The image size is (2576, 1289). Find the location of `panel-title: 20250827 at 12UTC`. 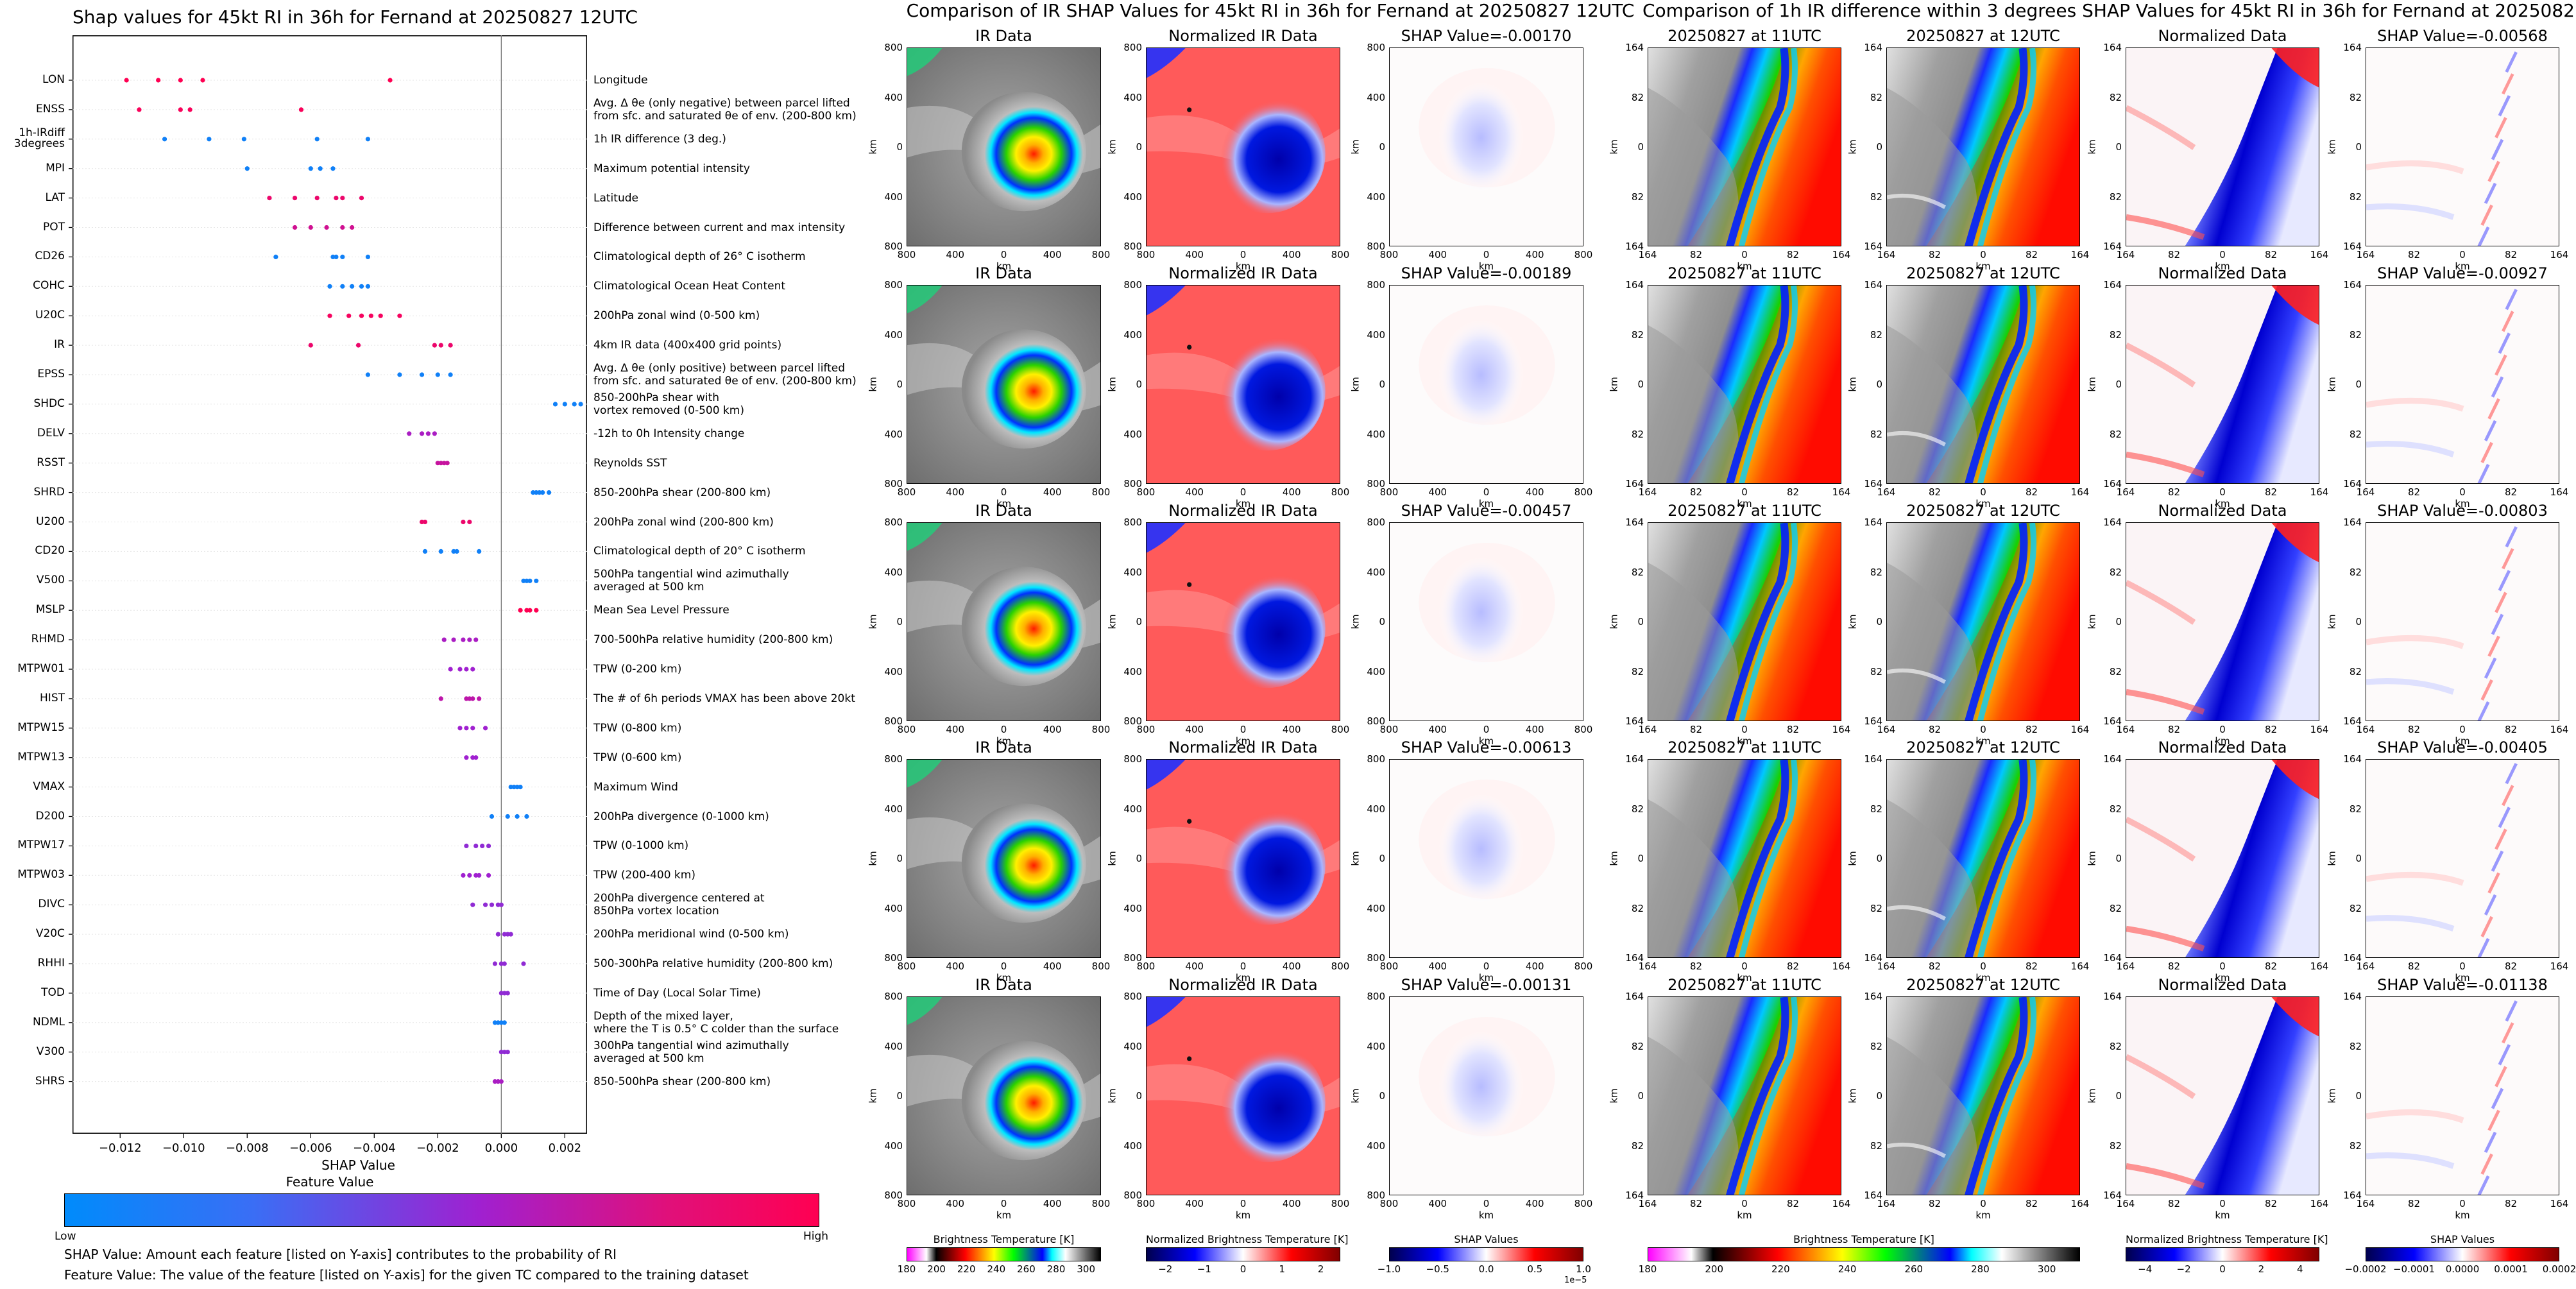

panel-title: 20250827 at 12UTC is located at coordinates (1983, 985).